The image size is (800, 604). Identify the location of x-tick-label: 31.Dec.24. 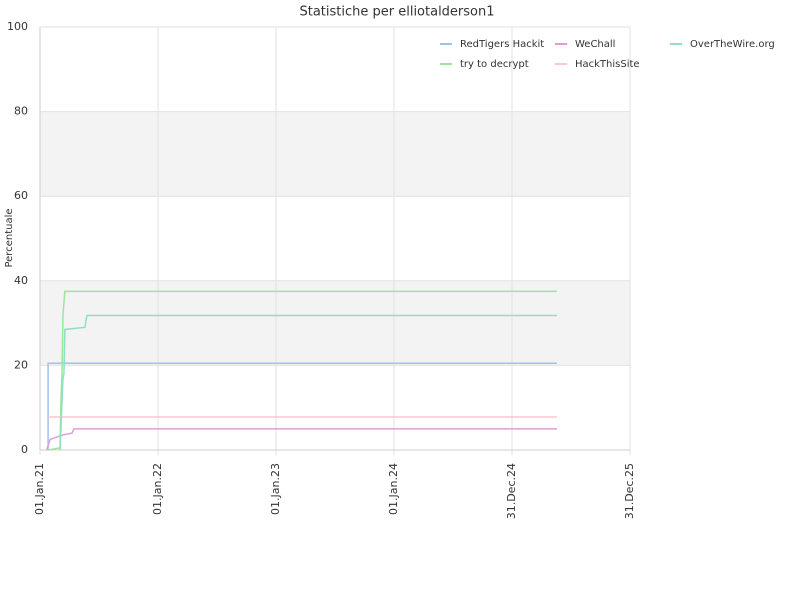
(511, 491).